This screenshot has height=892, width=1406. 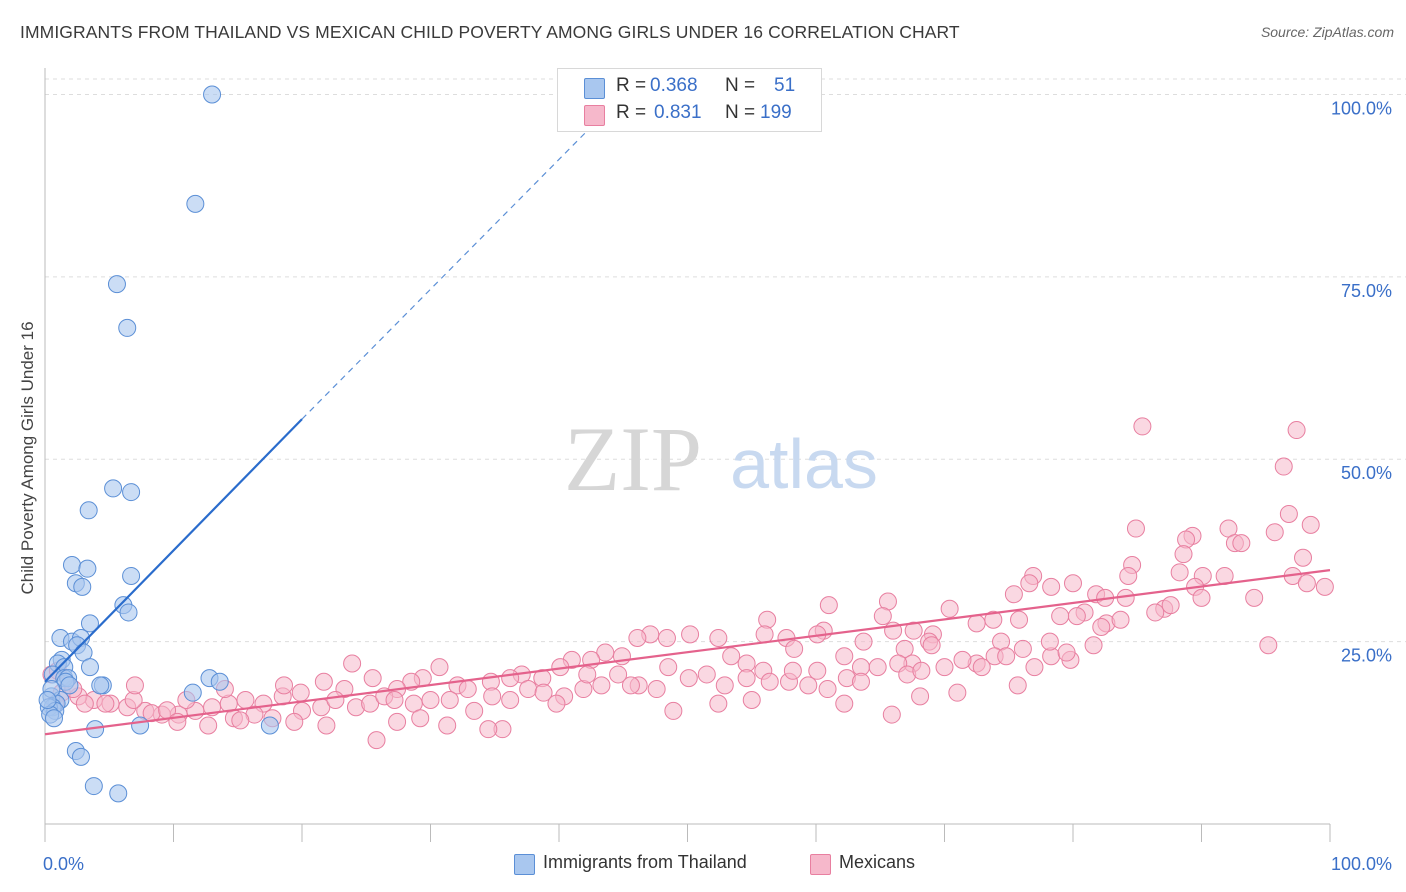 What do you see at coordinates (594, 115) in the screenshot?
I see `legend-swatch-mexicans` at bounding box center [594, 115].